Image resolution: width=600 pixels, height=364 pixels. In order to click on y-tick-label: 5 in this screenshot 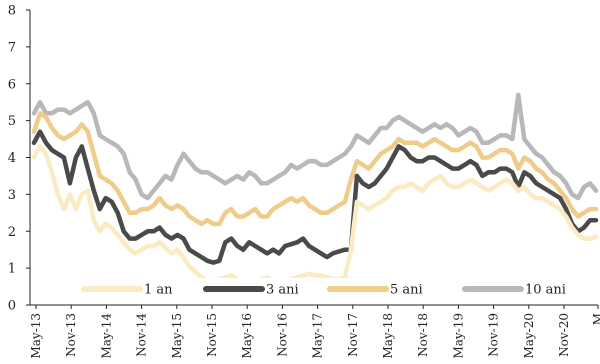, I will do `click(12, 121)`.